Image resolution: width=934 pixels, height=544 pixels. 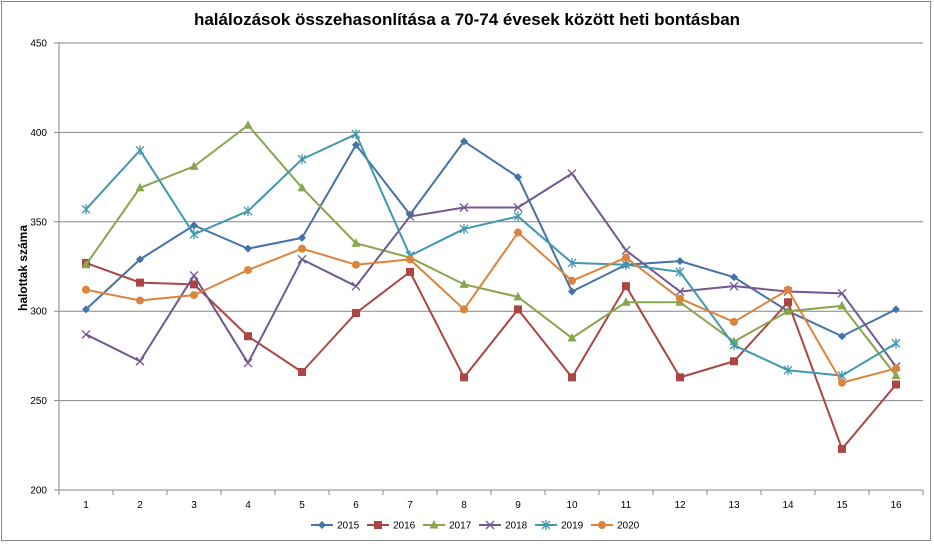 I want to click on legend-item-2016: 2016, so click(x=391, y=526).